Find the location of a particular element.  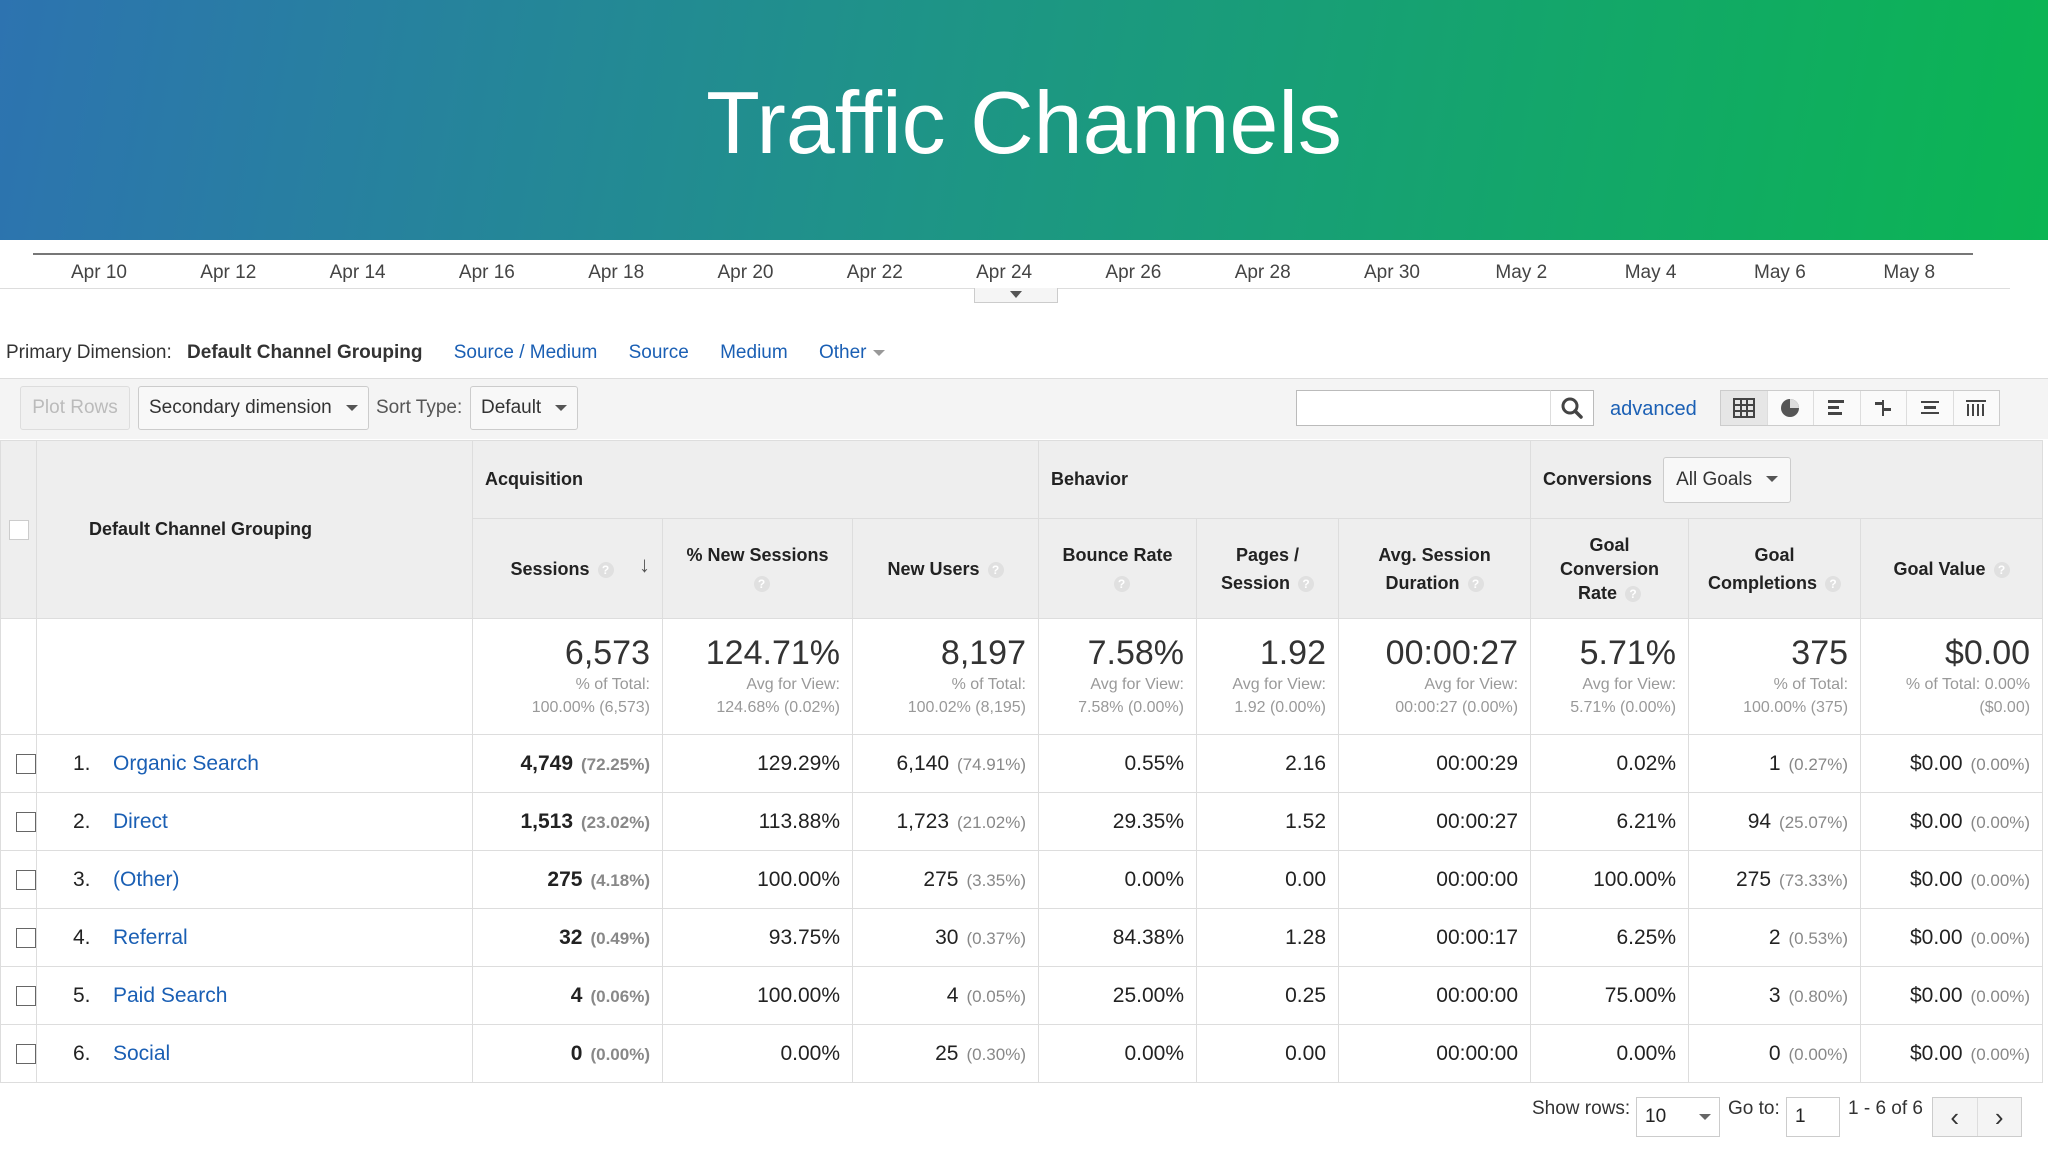

next-page-button: › is located at coordinates (2000, 1117).